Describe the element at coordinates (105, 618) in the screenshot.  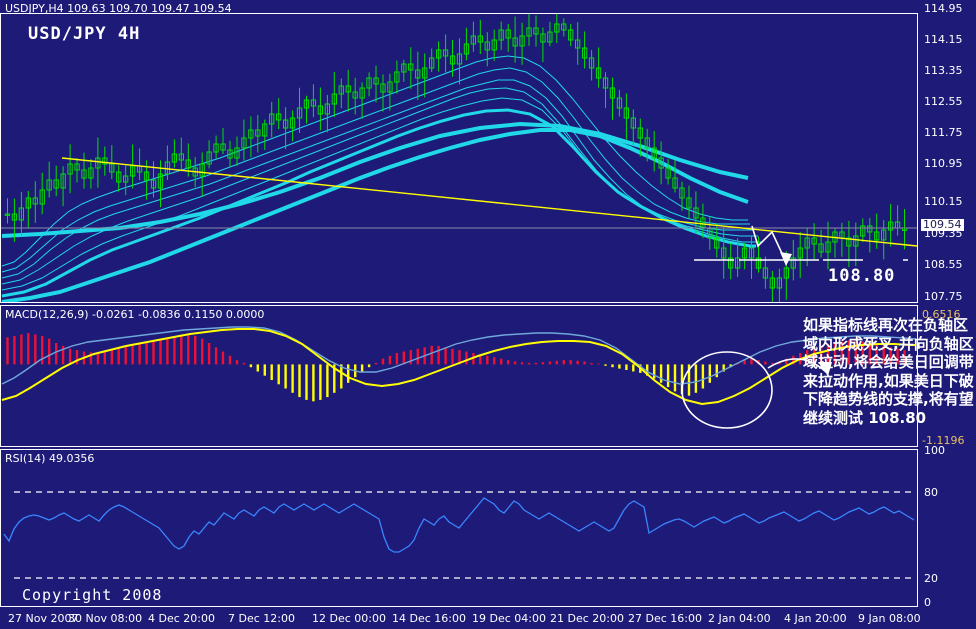
I see `time-axis-label: 30 Nov 08:00` at that location.